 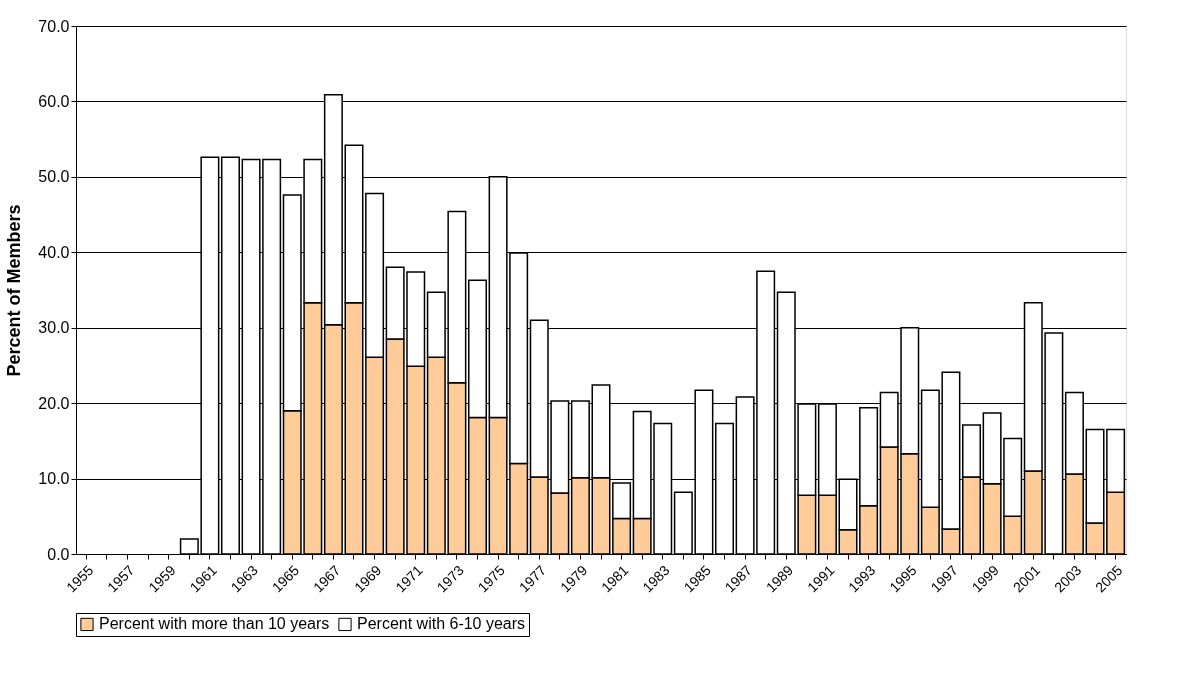 I want to click on y-axis-title: Percent of Members, so click(x=14, y=290).